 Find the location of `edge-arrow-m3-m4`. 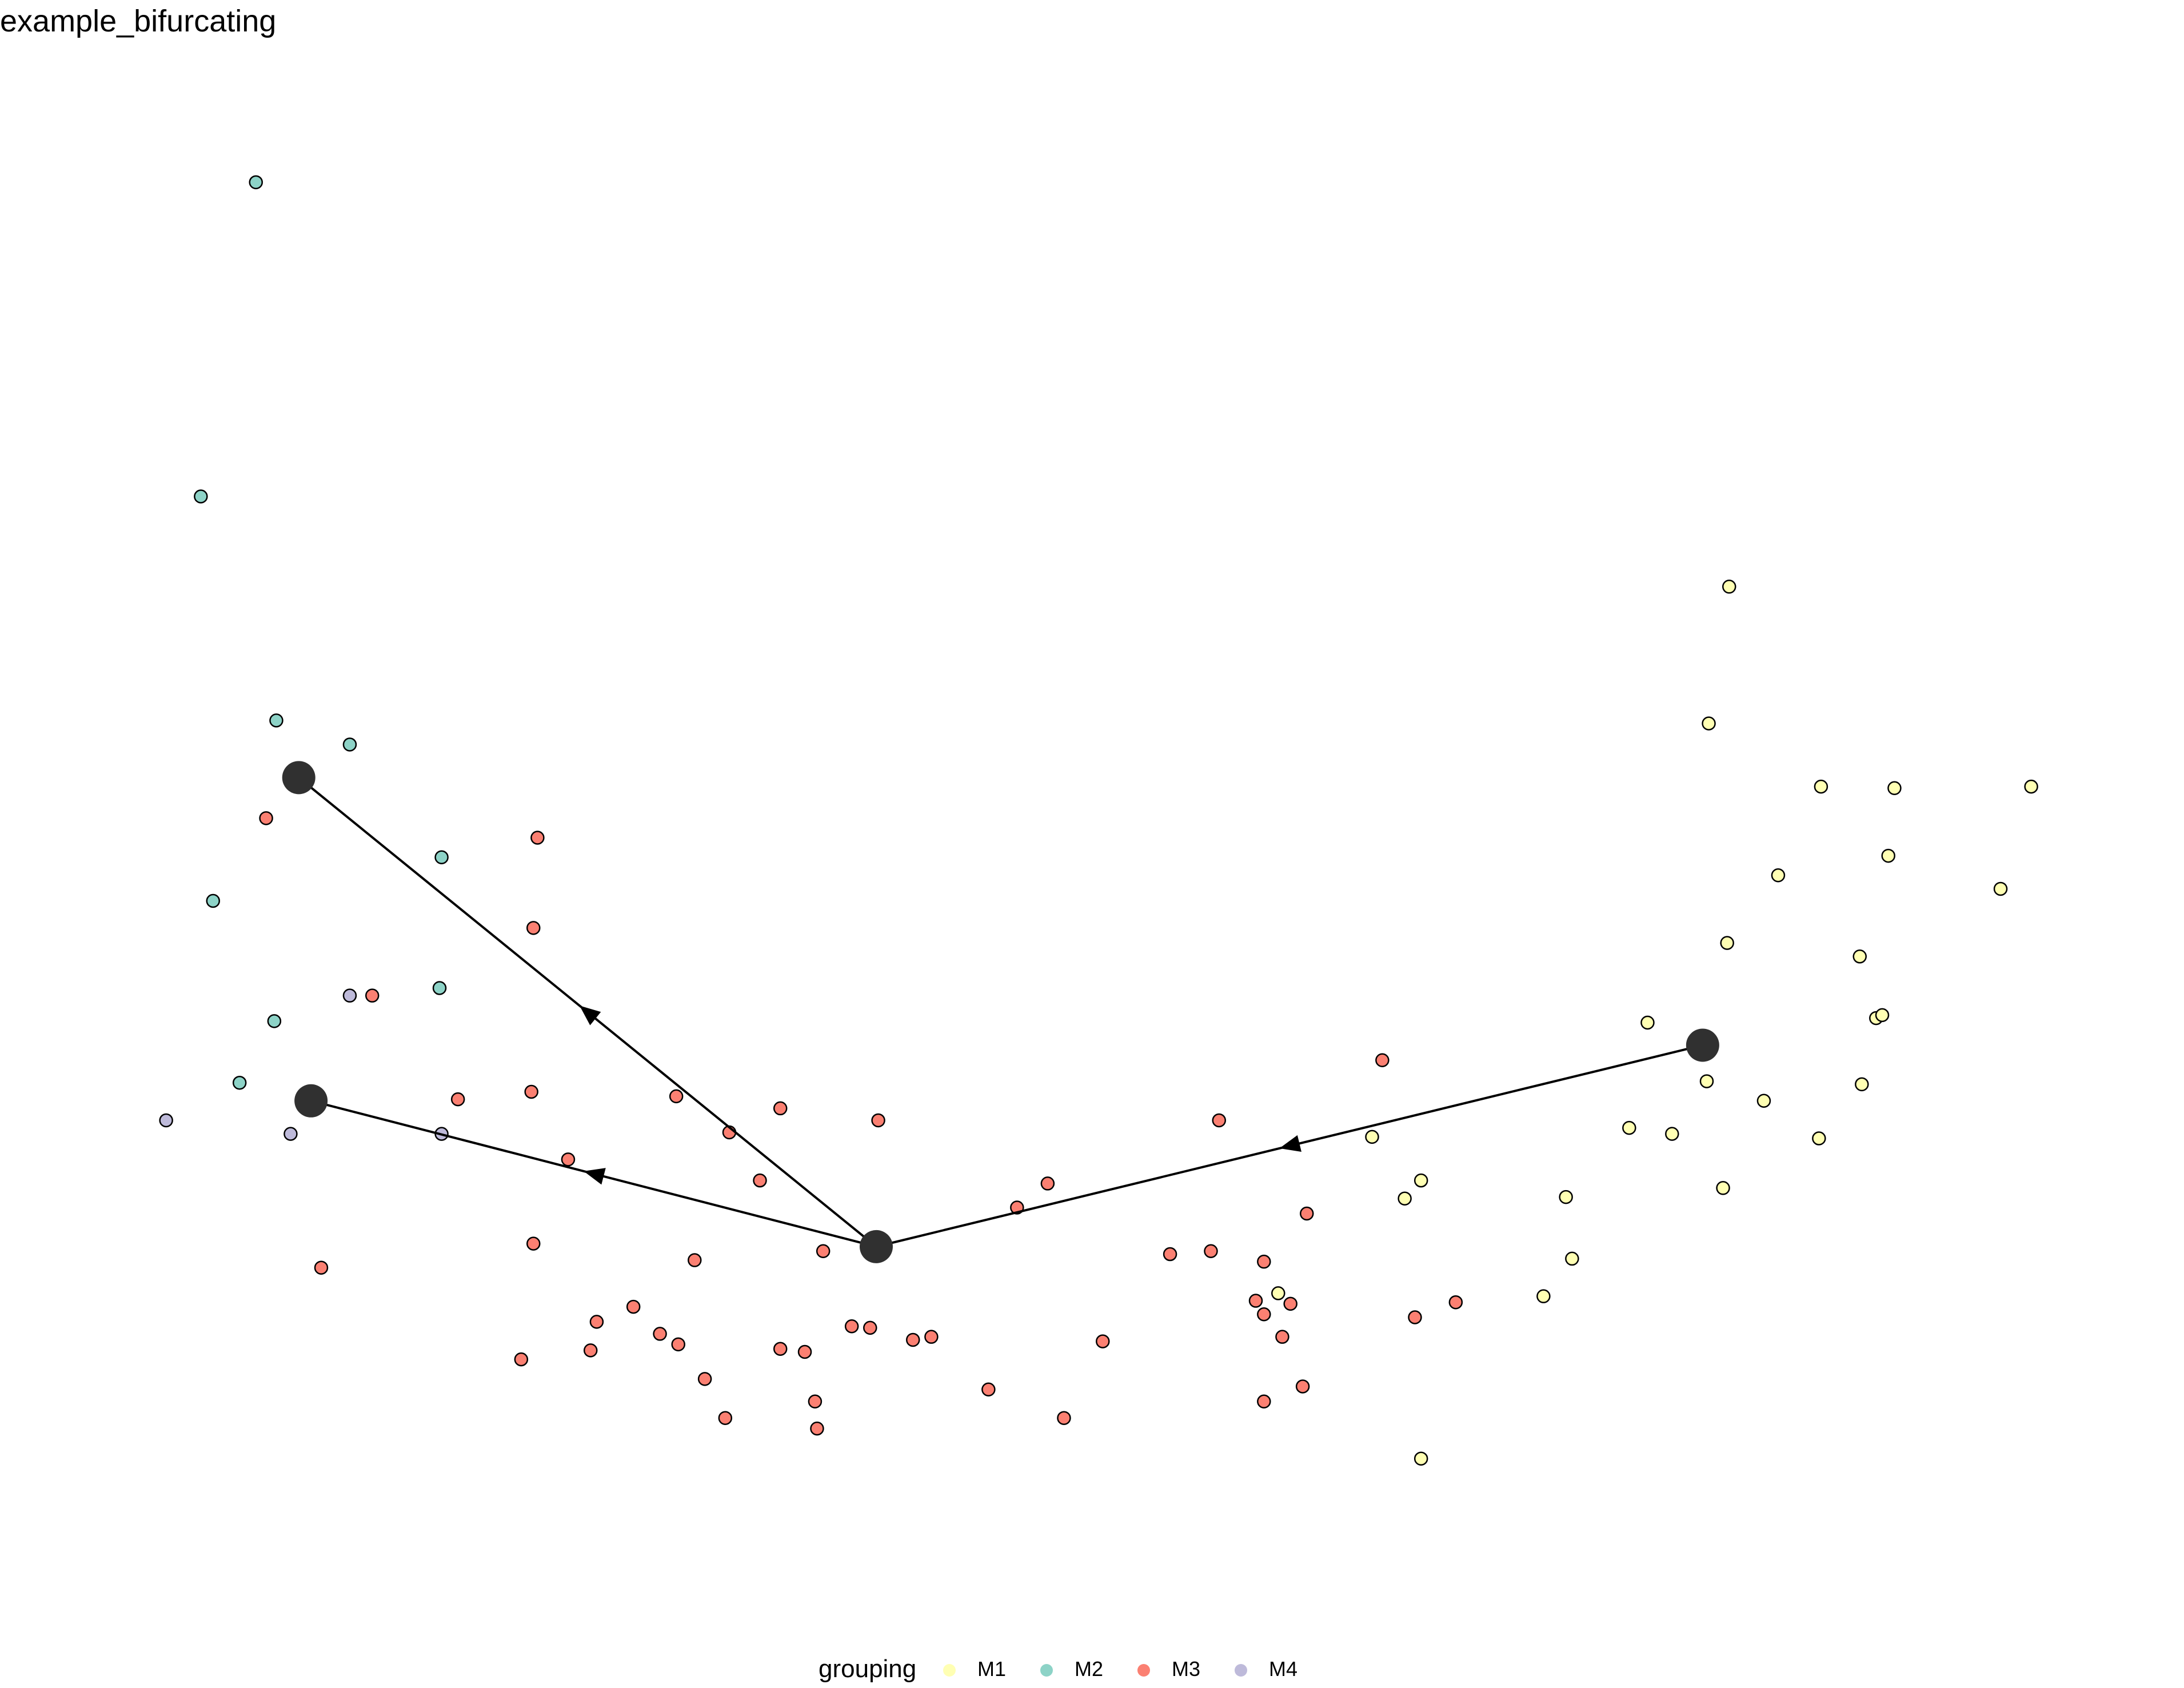

edge-arrow-m3-m4 is located at coordinates (595, 1176).